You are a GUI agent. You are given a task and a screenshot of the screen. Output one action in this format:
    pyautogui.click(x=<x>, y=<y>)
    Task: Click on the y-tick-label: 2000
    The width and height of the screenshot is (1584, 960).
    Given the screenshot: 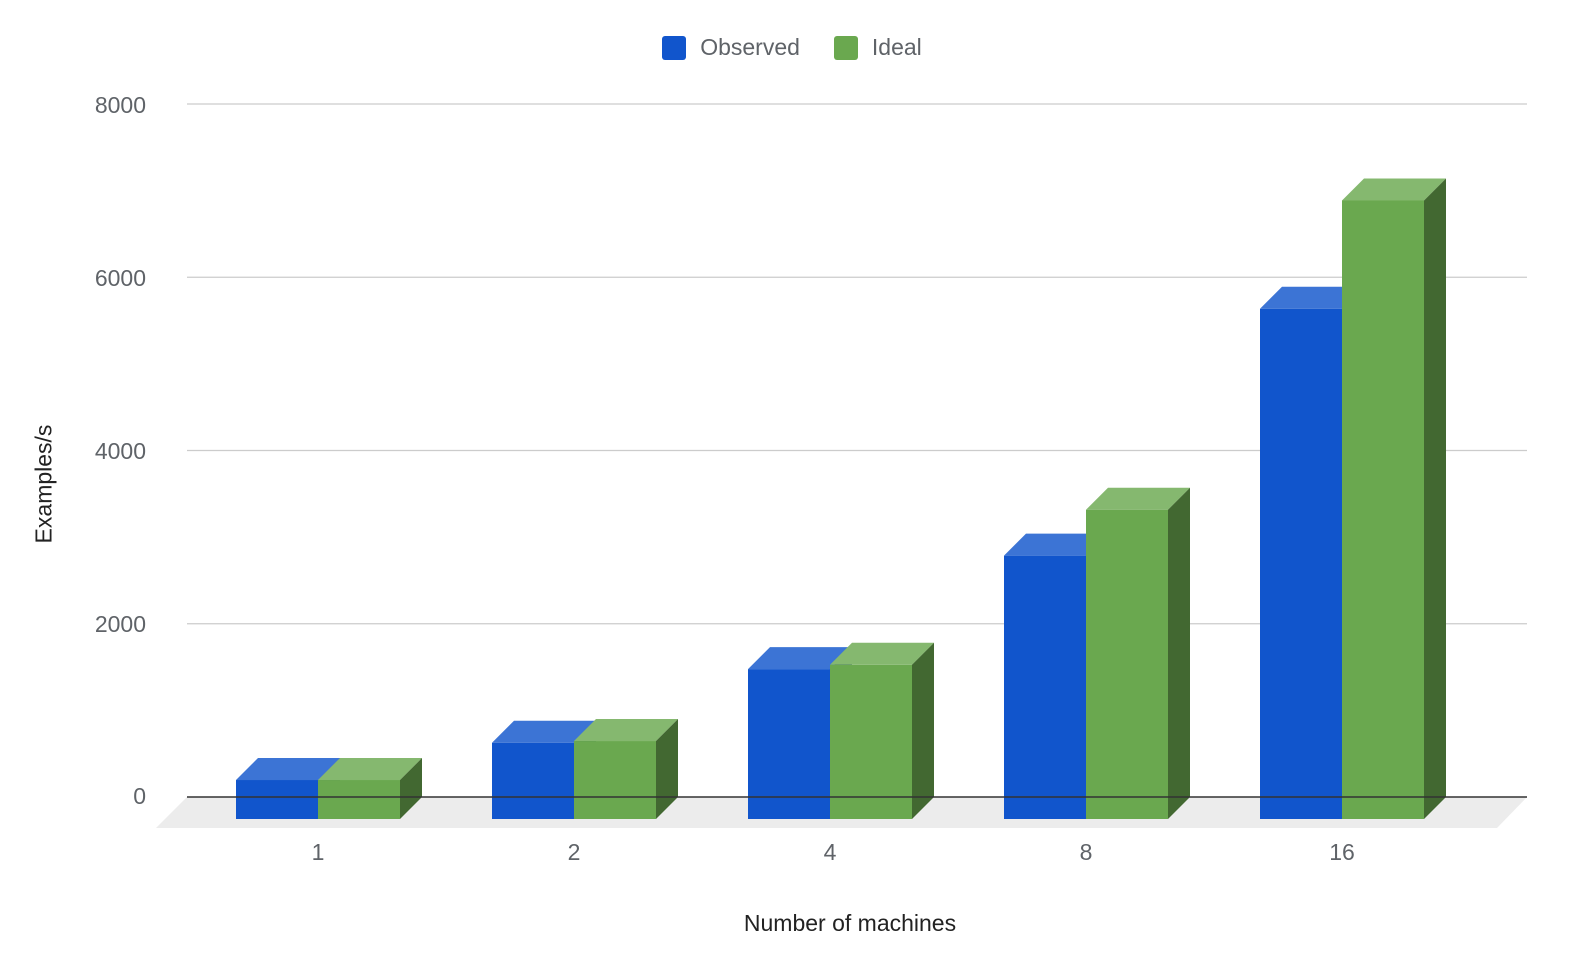 What is the action you would take?
    pyautogui.click(x=120, y=624)
    